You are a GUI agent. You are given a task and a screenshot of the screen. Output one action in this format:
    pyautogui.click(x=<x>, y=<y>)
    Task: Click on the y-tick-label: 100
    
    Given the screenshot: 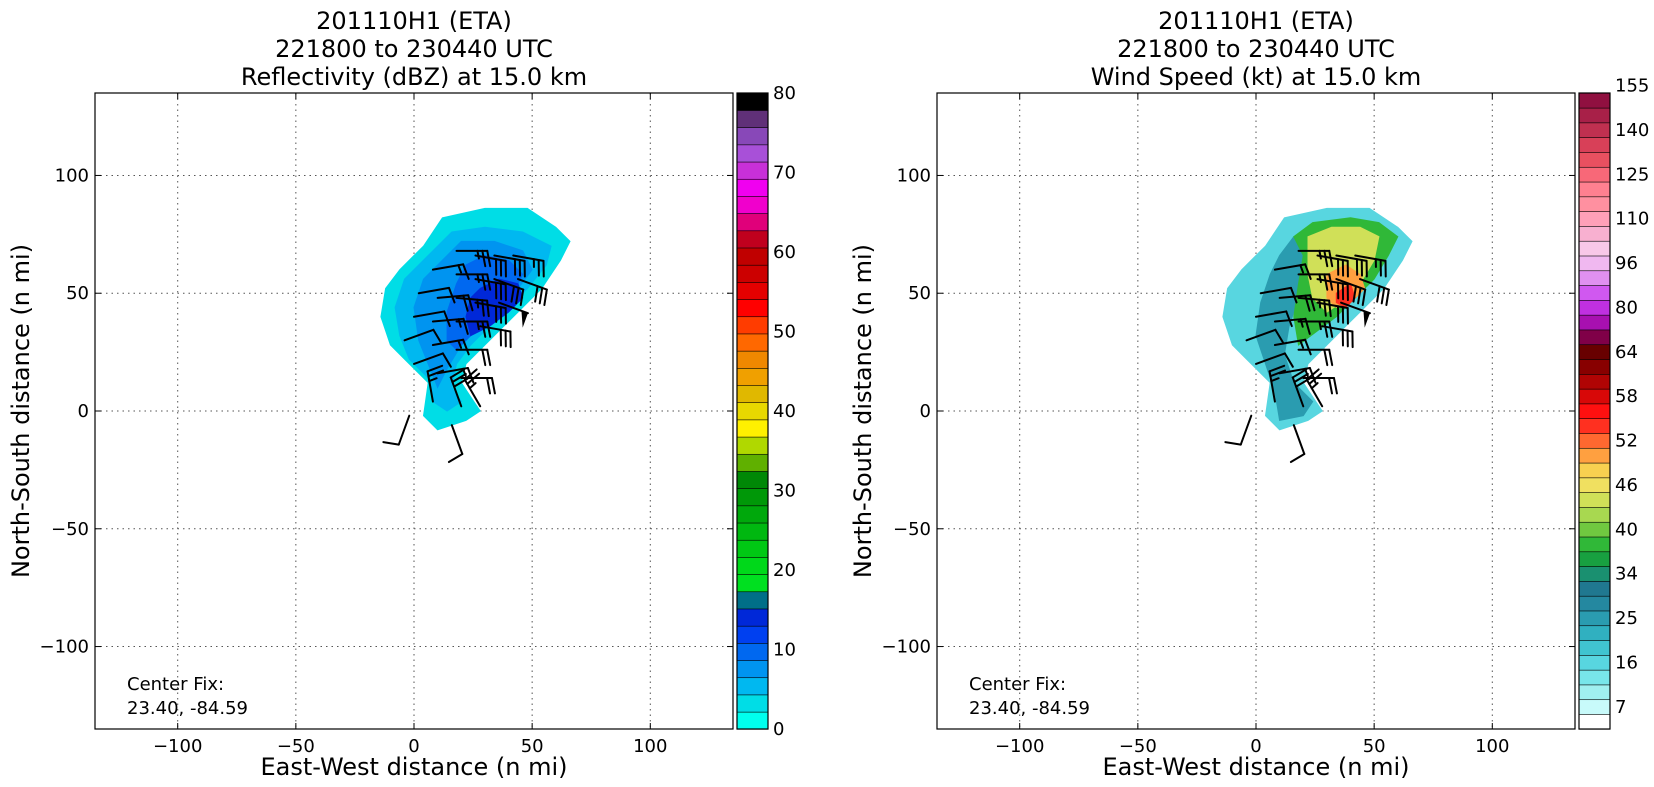 What is the action you would take?
    pyautogui.click(x=914, y=175)
    